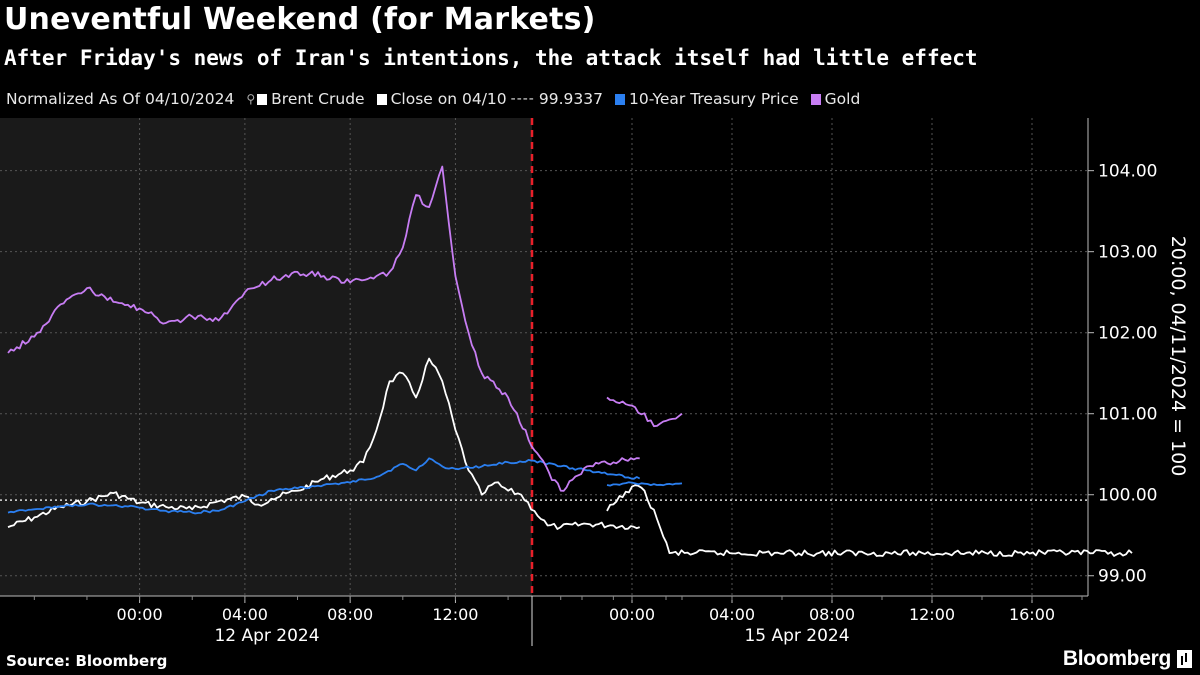 The image size is (1200, 675). I want to click on y-tick-label: 100.00, so click(1127, 496).